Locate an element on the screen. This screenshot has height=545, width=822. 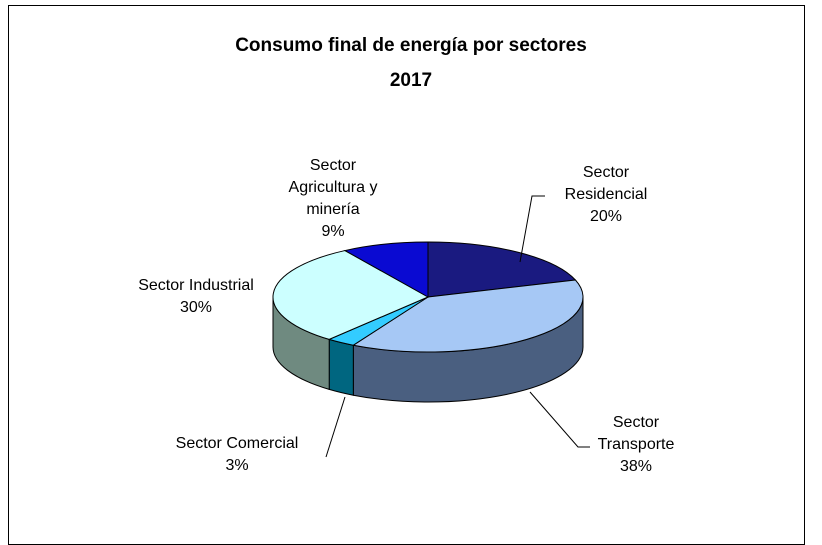
slice-label: Sector Transporte 38% is located at coordinates (636, 445).